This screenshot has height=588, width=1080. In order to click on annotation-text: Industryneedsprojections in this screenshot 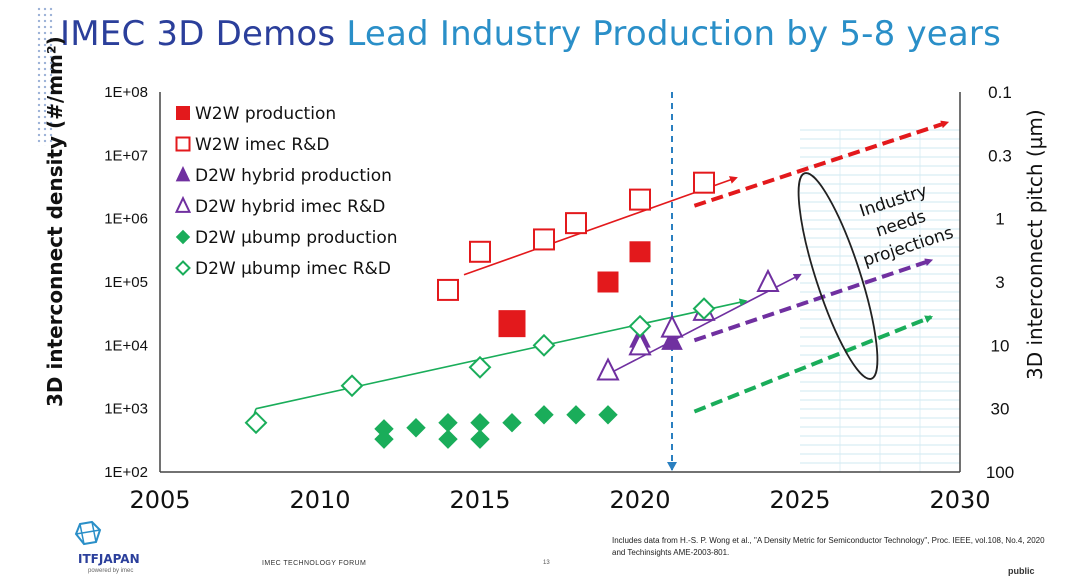, I will do `click(901, 224)`.